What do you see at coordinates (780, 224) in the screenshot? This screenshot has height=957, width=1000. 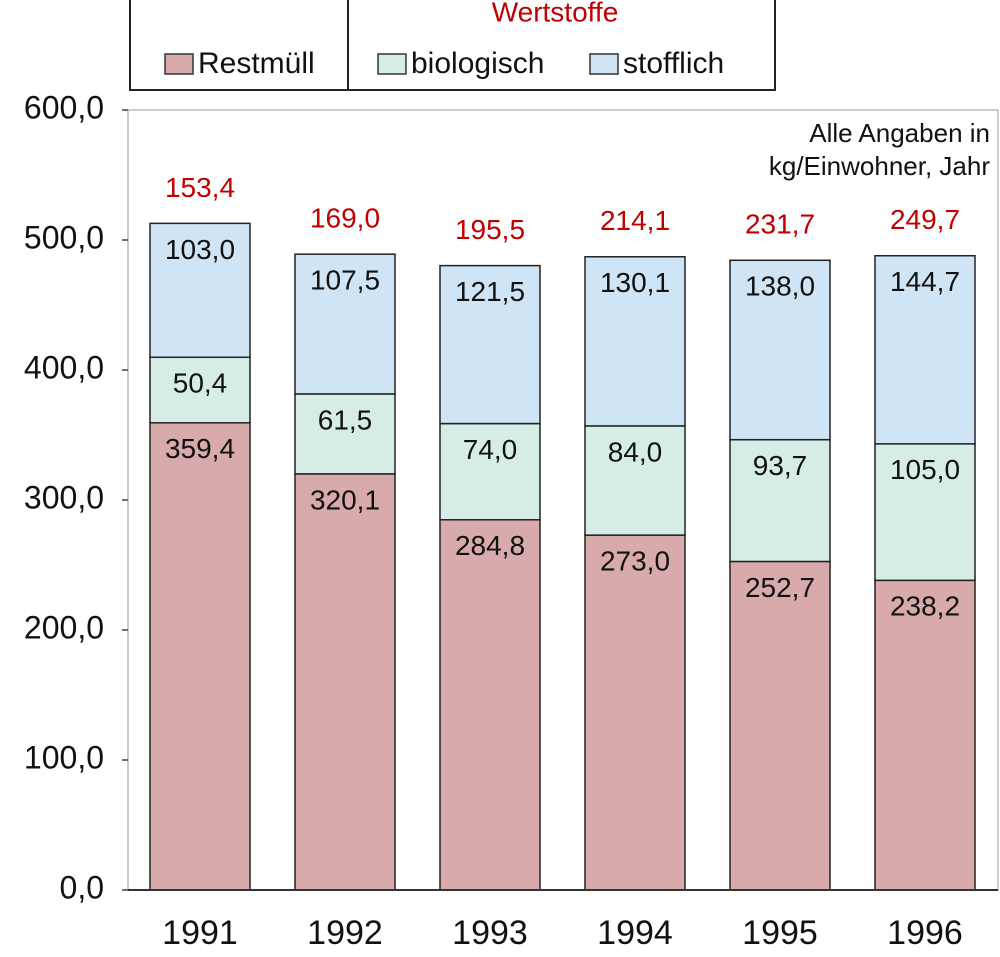 I see `total-label: 231,7` at bounding box center [780, 224].